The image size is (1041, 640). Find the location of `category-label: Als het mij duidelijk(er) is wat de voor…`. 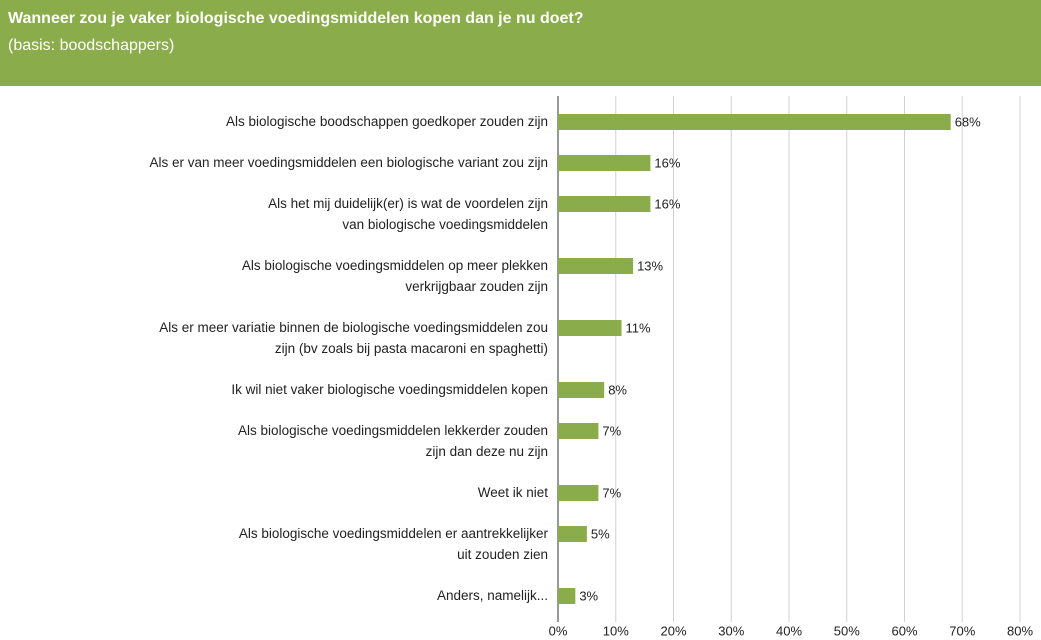

category-label: Als het mij duidelijk(er) is wat de voor… is located at coordinates (408, 214).